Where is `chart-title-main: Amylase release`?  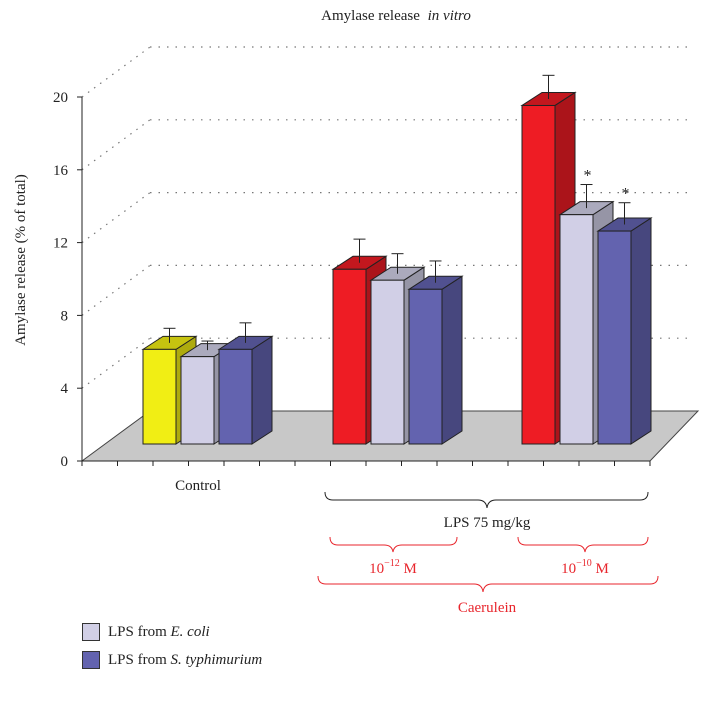
chart-title-main: Amylase release is located at coordinates (370, 16).